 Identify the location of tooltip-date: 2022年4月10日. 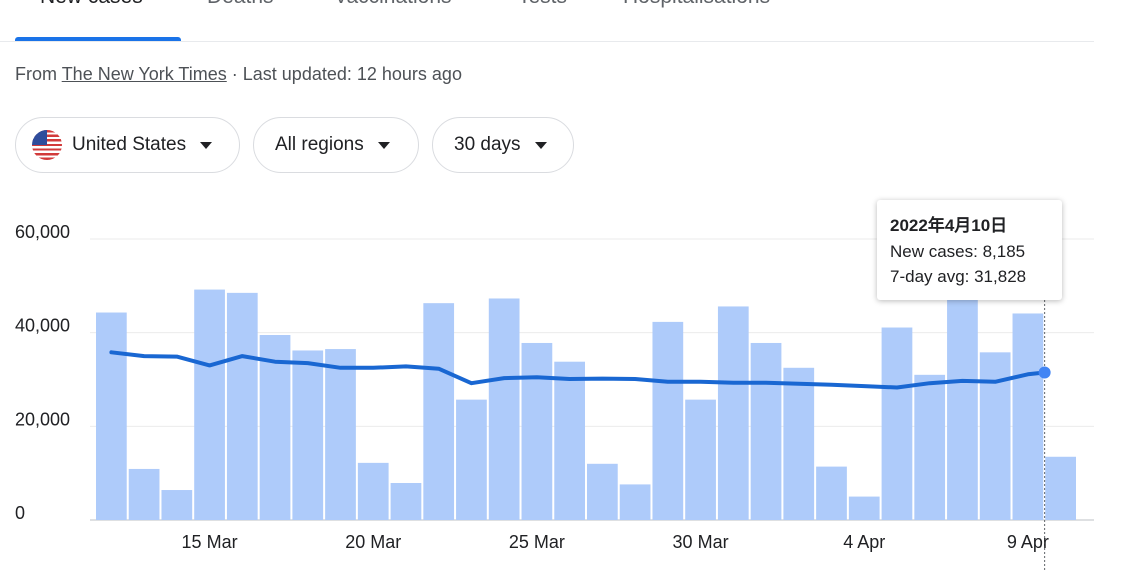
(949, 225).